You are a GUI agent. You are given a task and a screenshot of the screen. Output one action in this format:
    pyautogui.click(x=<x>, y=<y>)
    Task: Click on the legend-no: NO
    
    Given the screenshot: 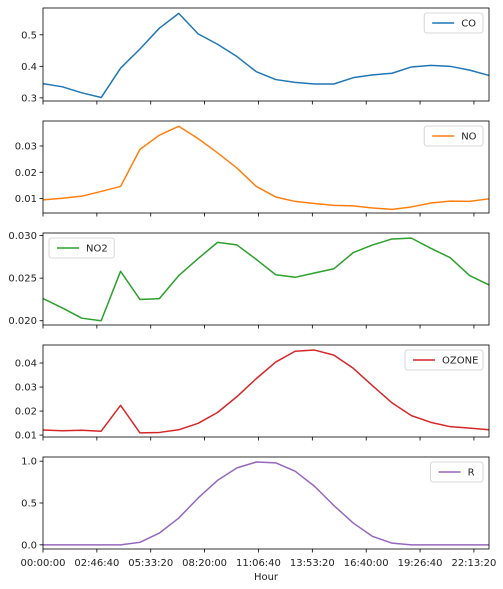 What is the action you would take?
    pyautogui.click(x=453, y=136)
    